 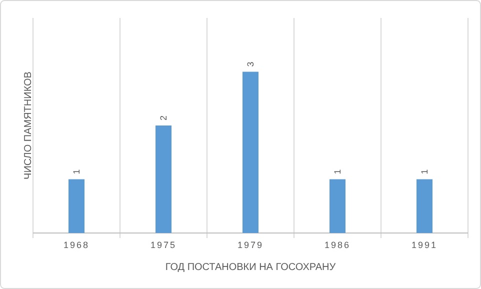 I want to click on data-label: 3, so click(x=251, y=64).